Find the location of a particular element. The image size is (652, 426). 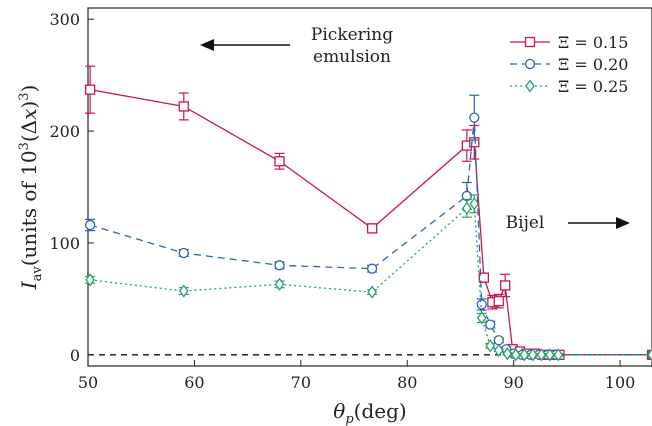

legend-item: Ξ = 0.20 is located at coordinates (569, 64).